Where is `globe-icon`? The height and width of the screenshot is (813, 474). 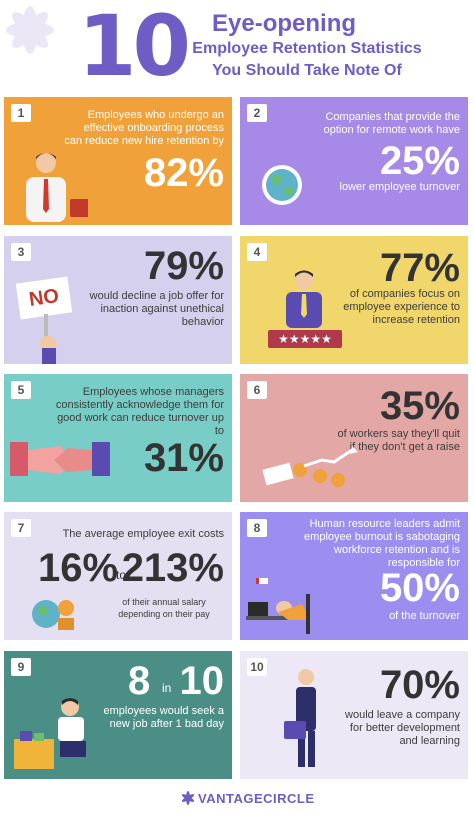 globe-icon is located at coordinates (282, 185).